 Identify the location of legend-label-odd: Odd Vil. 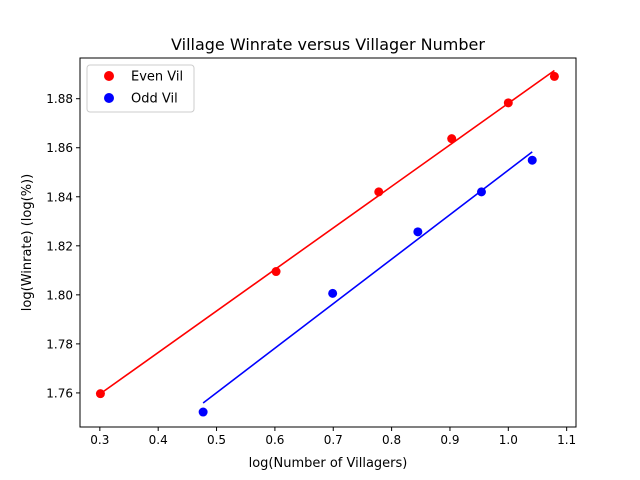
(154, 99).